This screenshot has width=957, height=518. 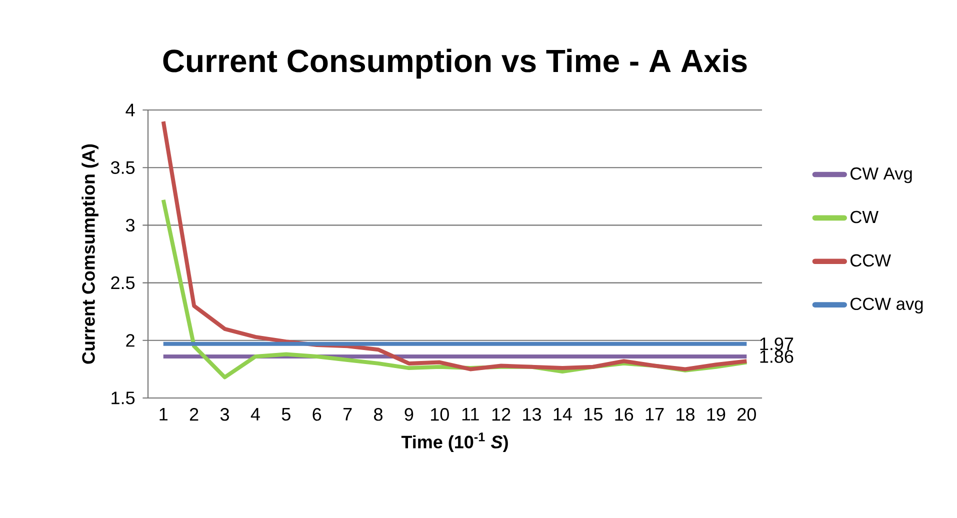 What do you see at coordinates (777, 356) in the screenshot?
I see `data-label: 1.86` at bounding box center [777, 356].